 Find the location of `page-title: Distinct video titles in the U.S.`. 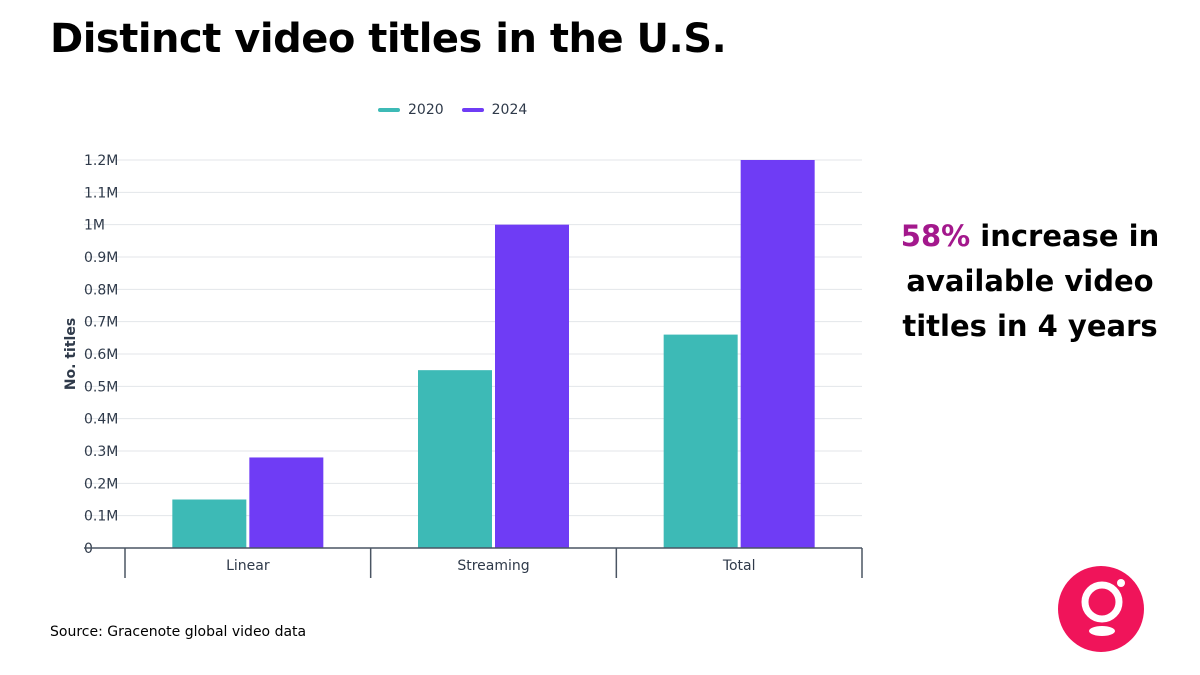

page-title: Distinct video titles in the U.S. is located at coordinates (388, 39).